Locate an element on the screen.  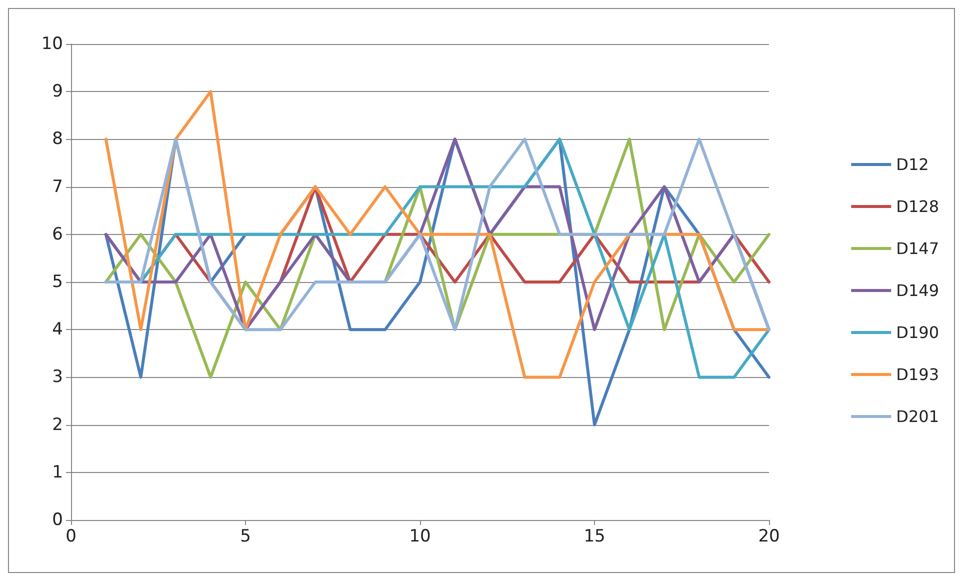
x-tick-label: 20 is located at coordinates (769, 536).